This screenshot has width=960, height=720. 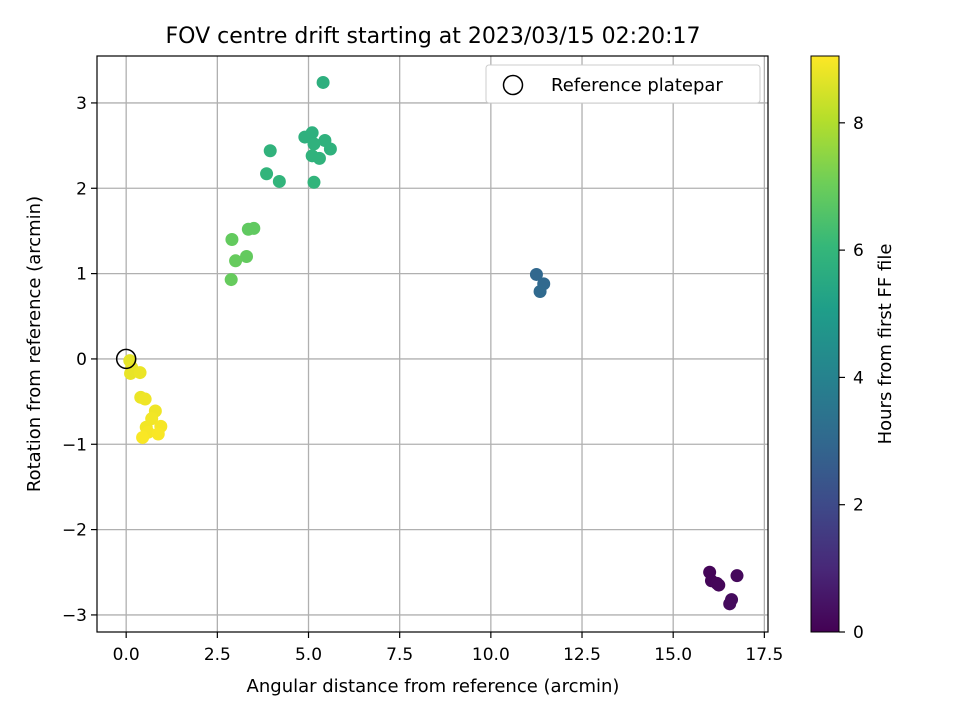 I want to click on reference-platepar-marker, so click(x=126, y=359).